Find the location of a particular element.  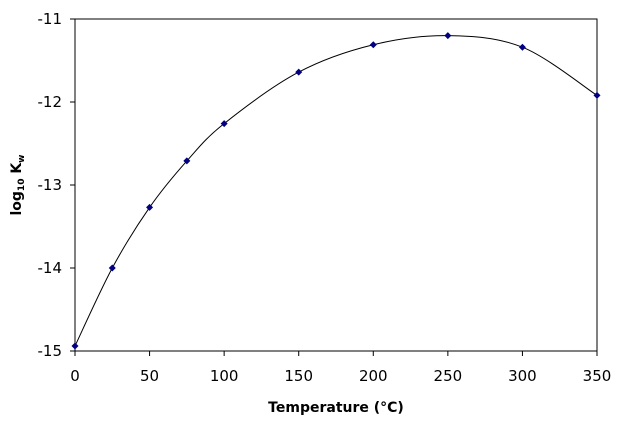

y-tick-label: -11 is located at coordinates (50, 19).